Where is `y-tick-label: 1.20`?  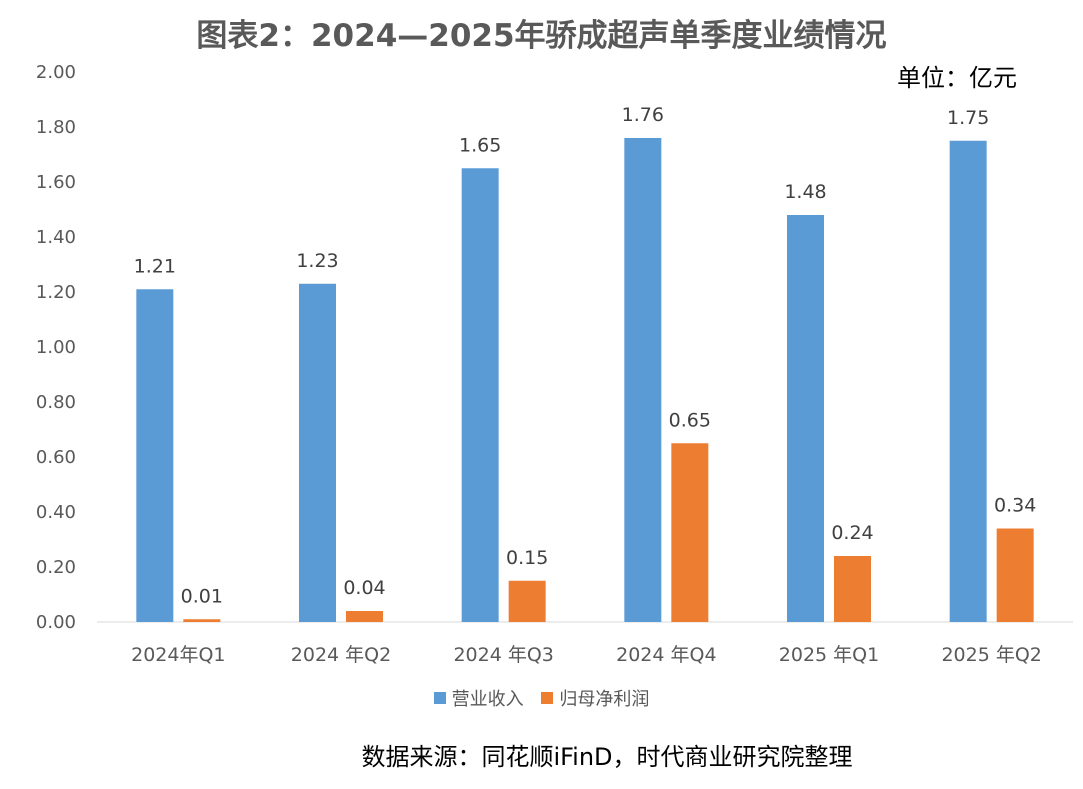
y-tick-label: 1.20 is located at coordinates (56, 292).